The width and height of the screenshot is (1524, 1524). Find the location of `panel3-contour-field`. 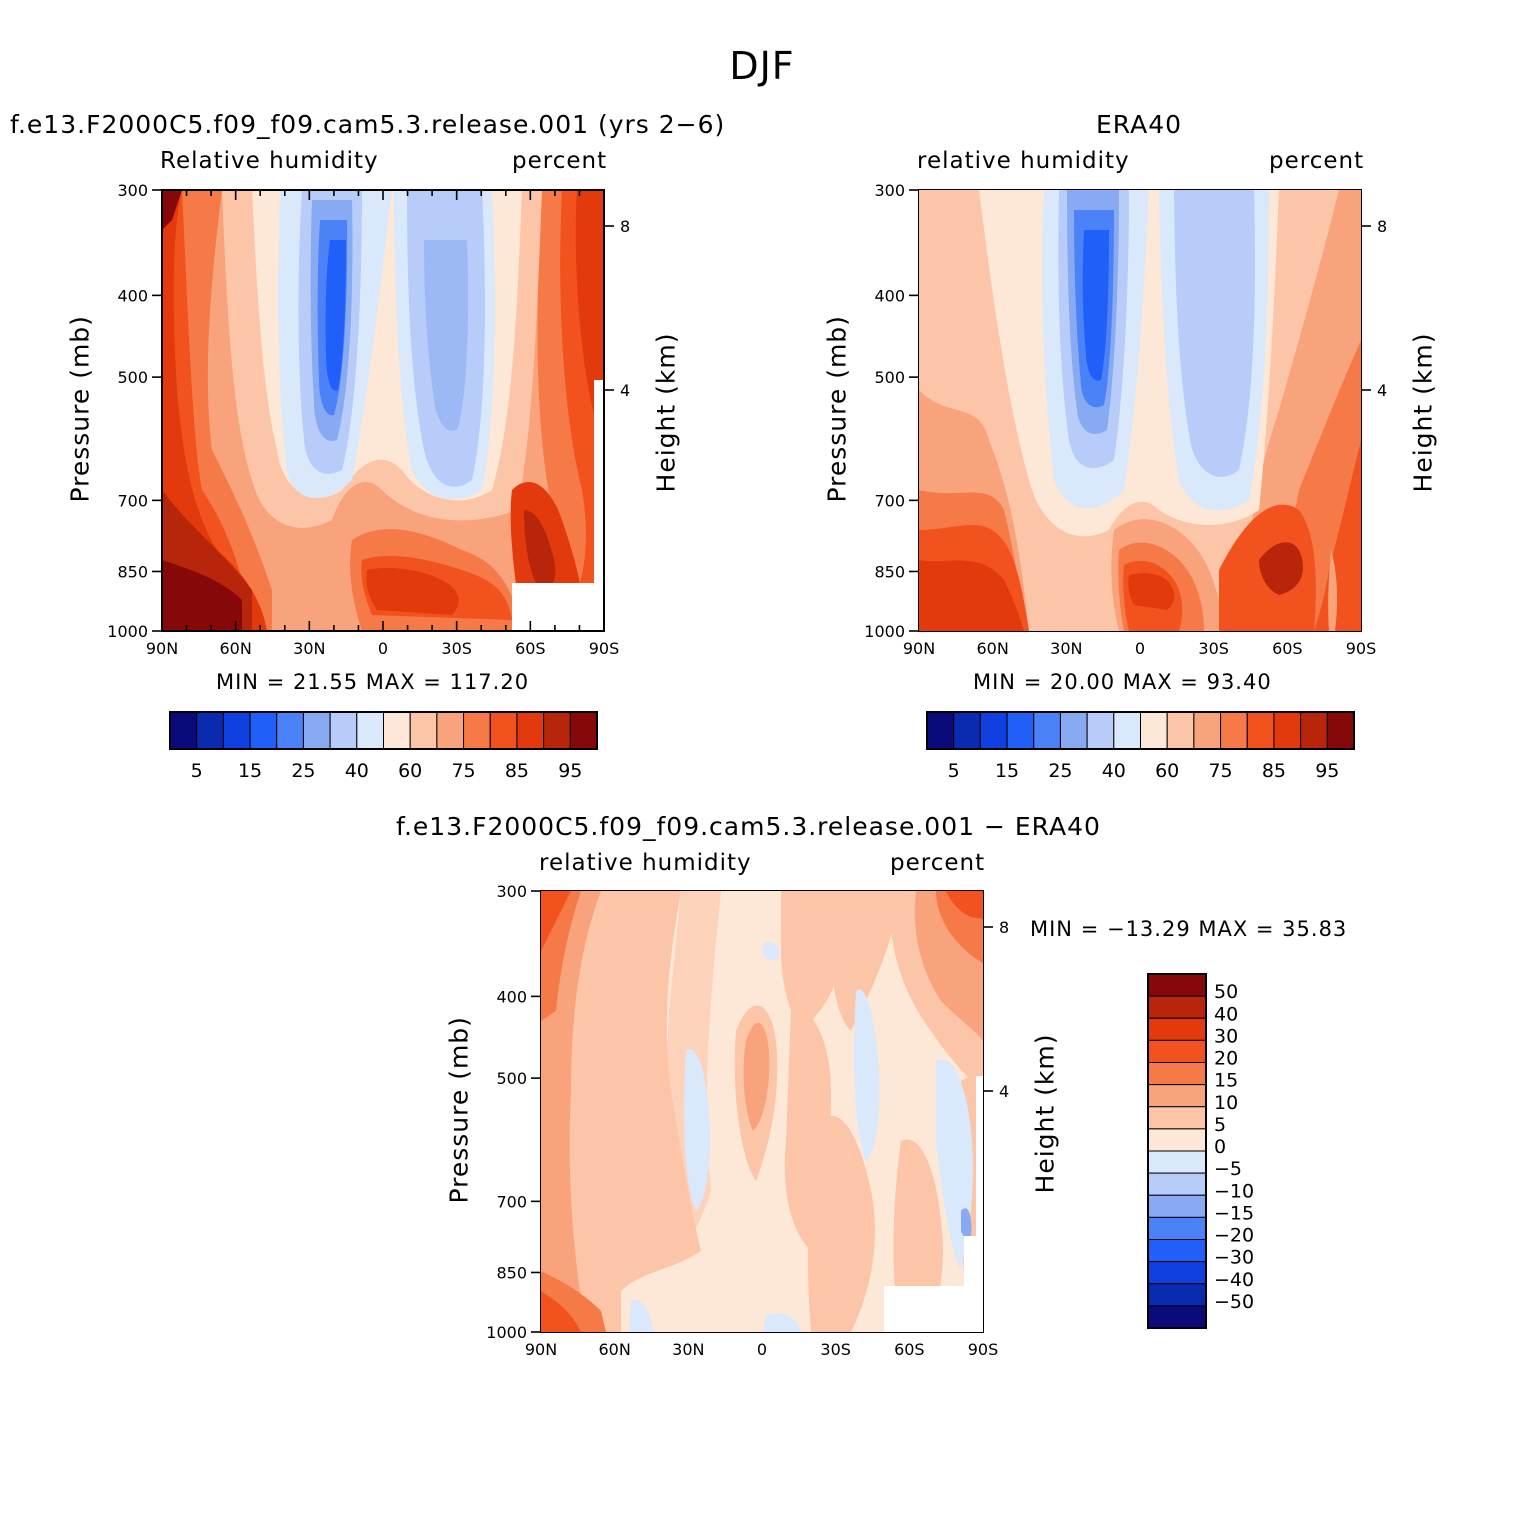

panel3-contour-field is located at coordinates (762, 1111).